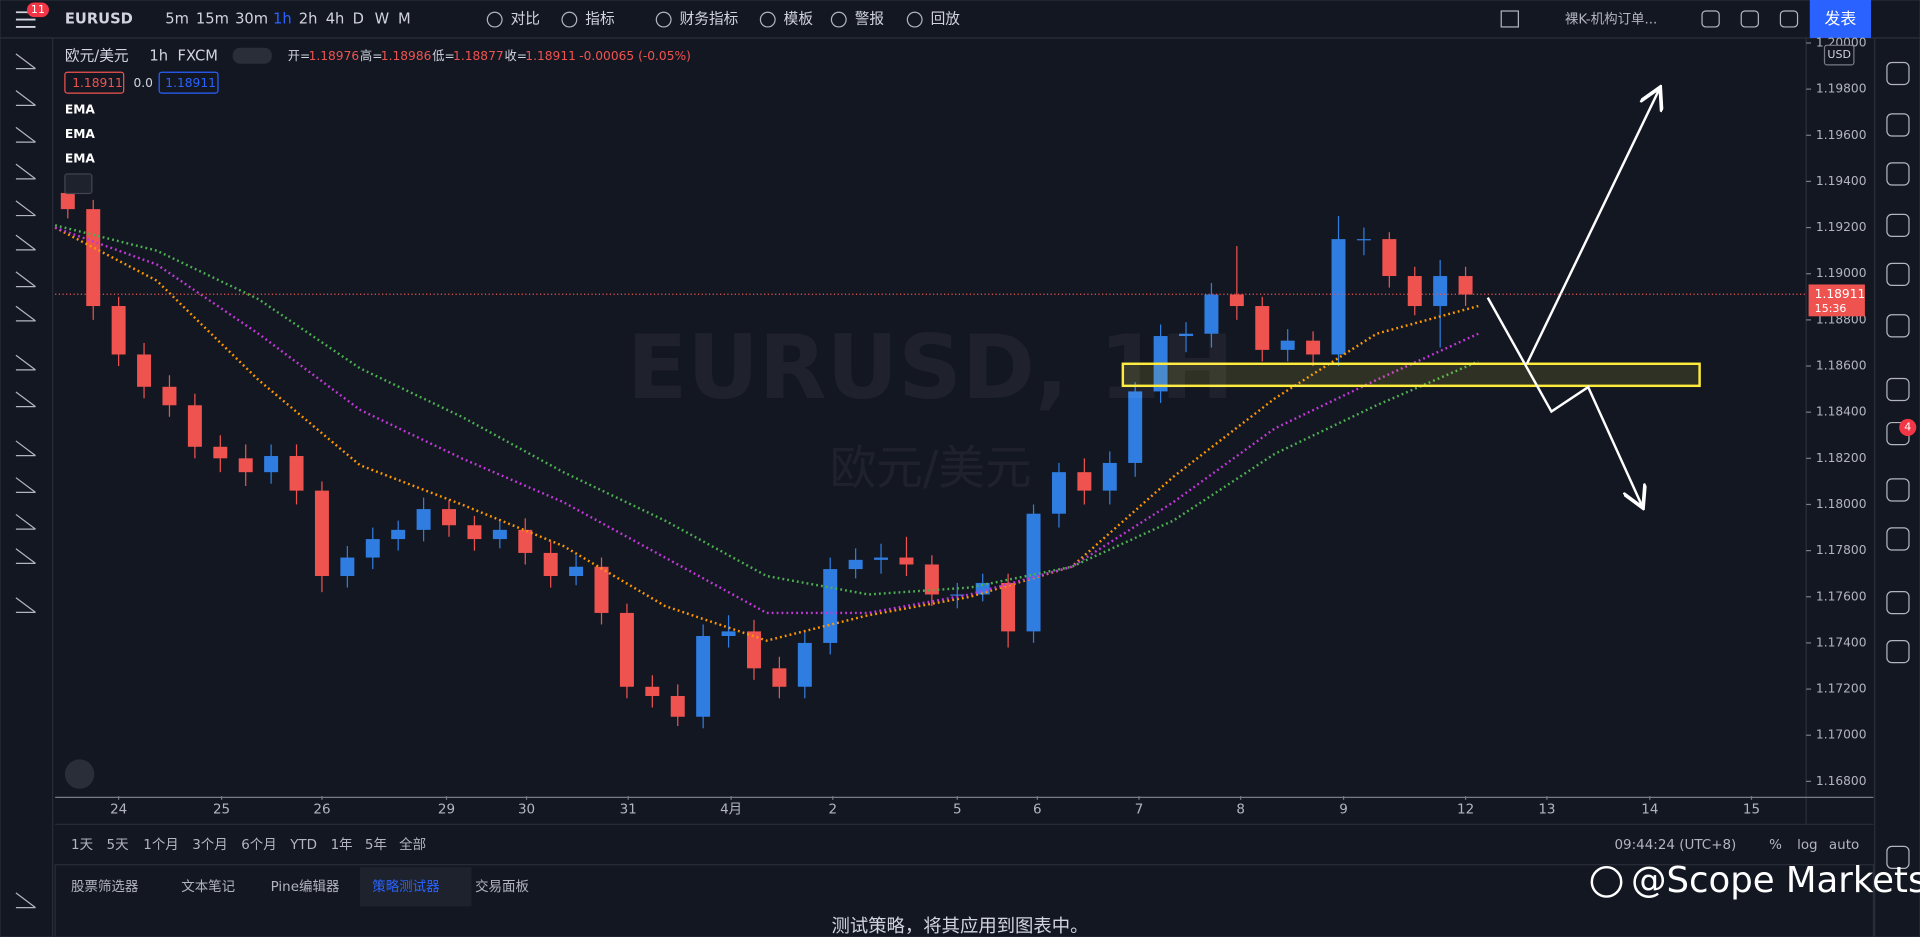 The height and width of the screenshot is (937, 1920). I want to click on interval: W, so click(382, 19).